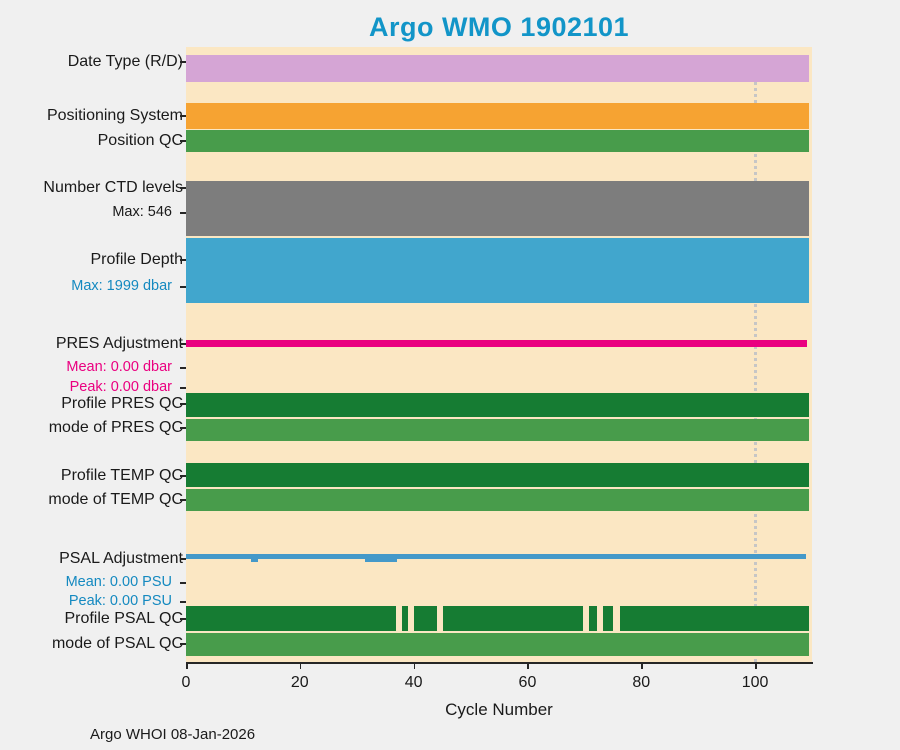  Describe the element at coordinates (114, 115) in the screenshot. I see `positioning-system-label: Positioning System` at that location.